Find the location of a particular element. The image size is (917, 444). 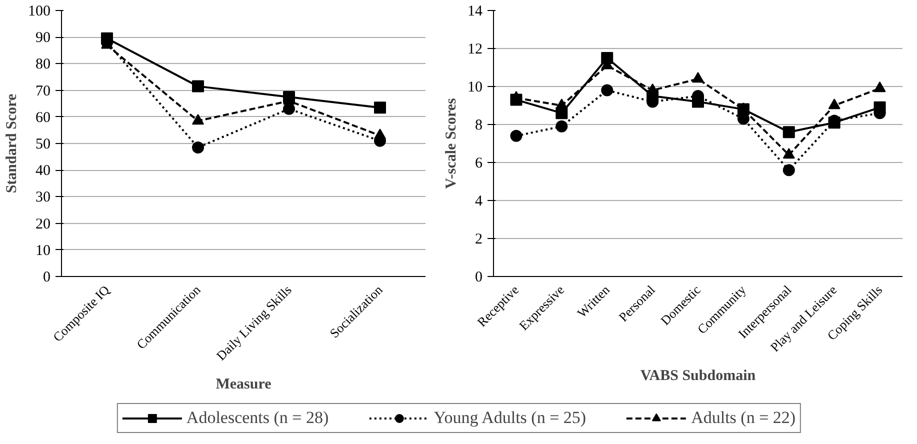

legend-label: Adolescents (n = 28) is located at coordinates (257, 418).